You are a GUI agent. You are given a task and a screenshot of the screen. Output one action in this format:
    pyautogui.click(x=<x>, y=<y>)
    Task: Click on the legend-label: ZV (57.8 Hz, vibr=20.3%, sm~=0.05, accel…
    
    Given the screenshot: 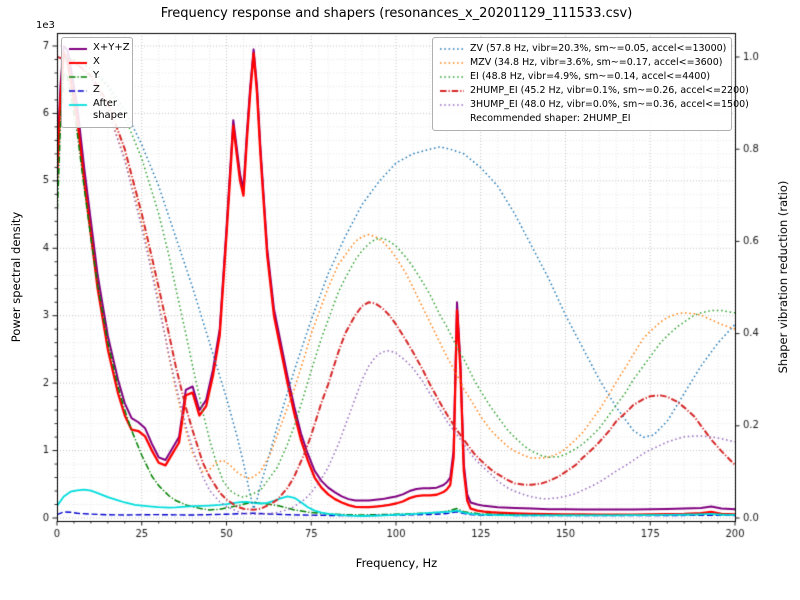 What is the action you would take?
    pyautogui.click(x=598, y=48)
    